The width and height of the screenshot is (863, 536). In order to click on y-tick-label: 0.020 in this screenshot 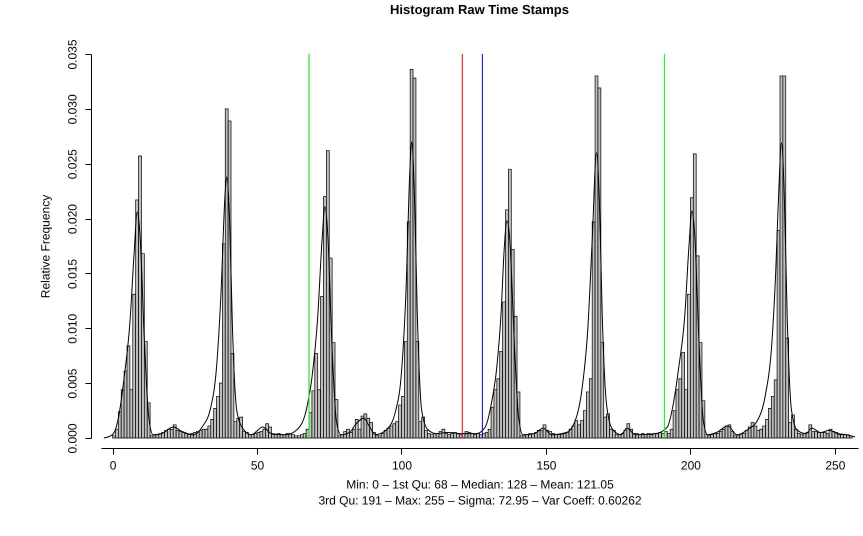, I will do `click(73, 219)`.